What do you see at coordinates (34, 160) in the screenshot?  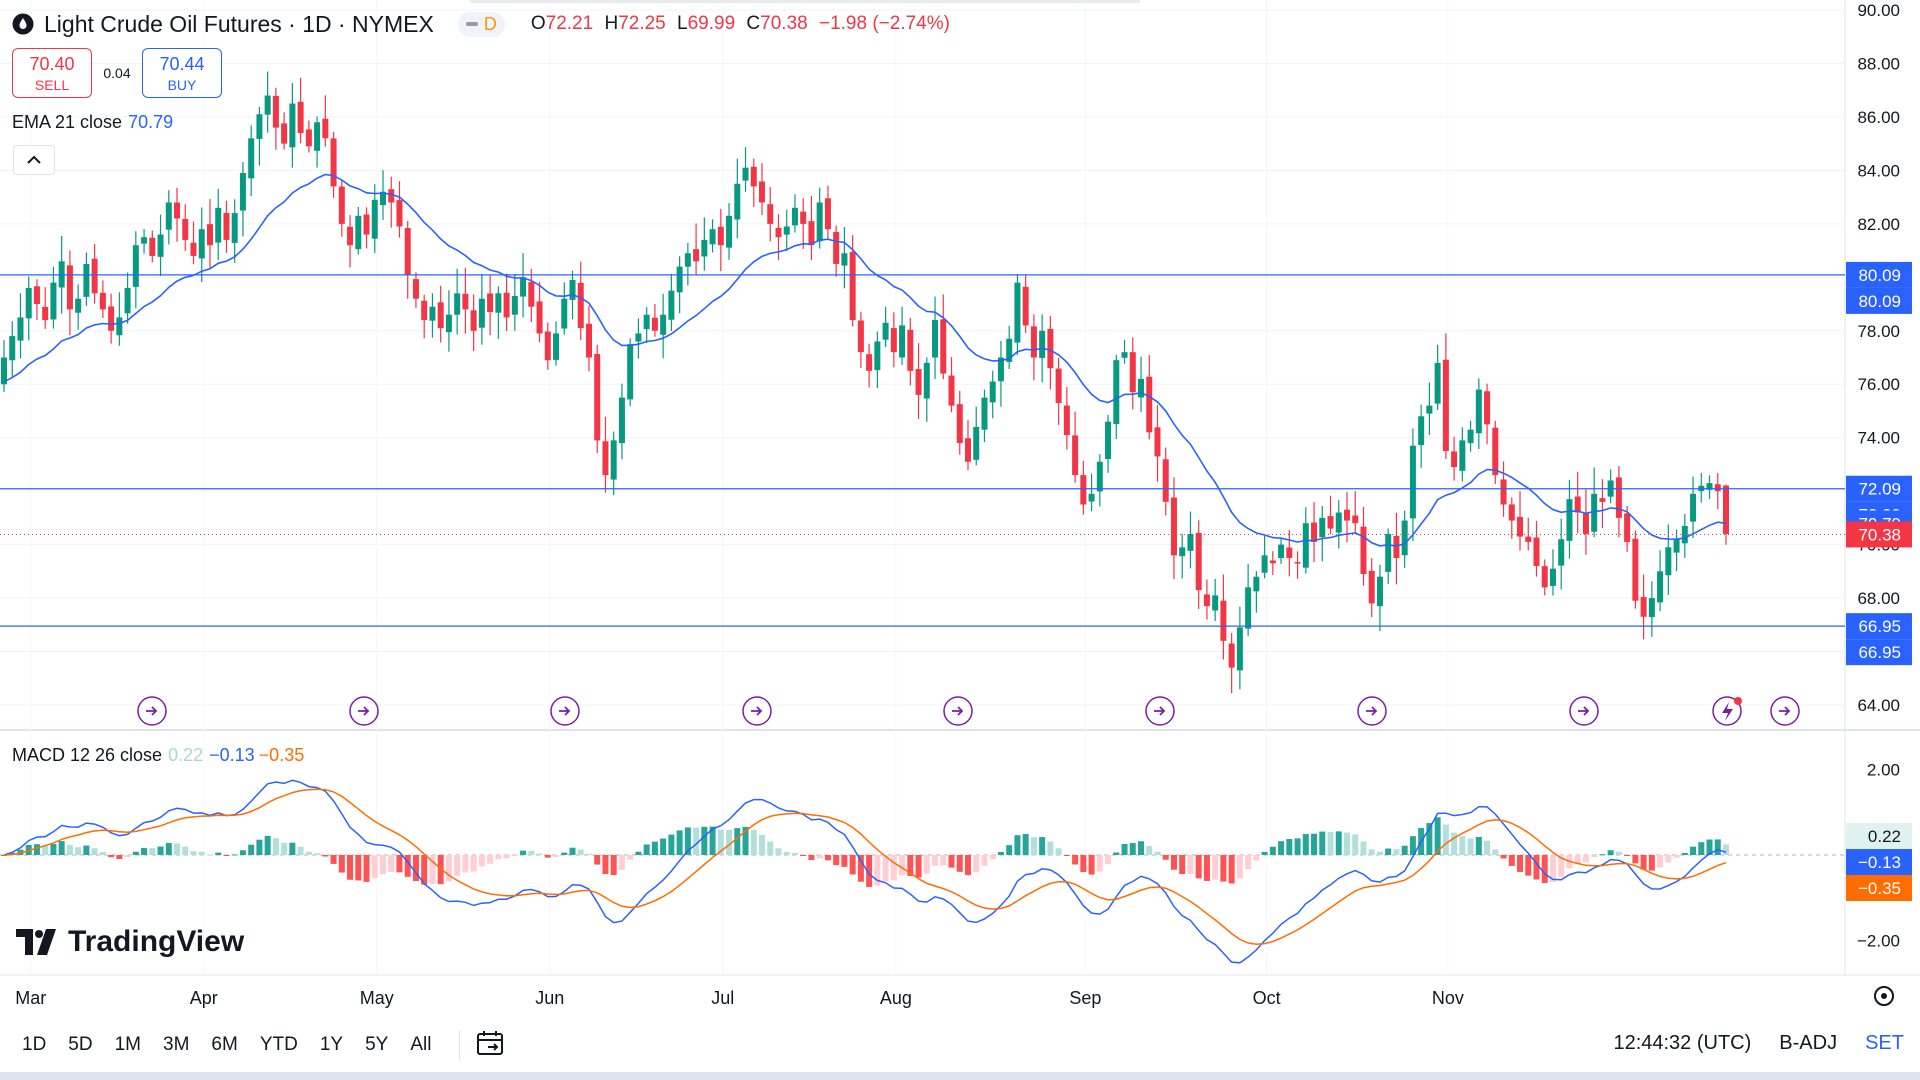 I see `collapse-legend-button` at bounding box center [34, 160].